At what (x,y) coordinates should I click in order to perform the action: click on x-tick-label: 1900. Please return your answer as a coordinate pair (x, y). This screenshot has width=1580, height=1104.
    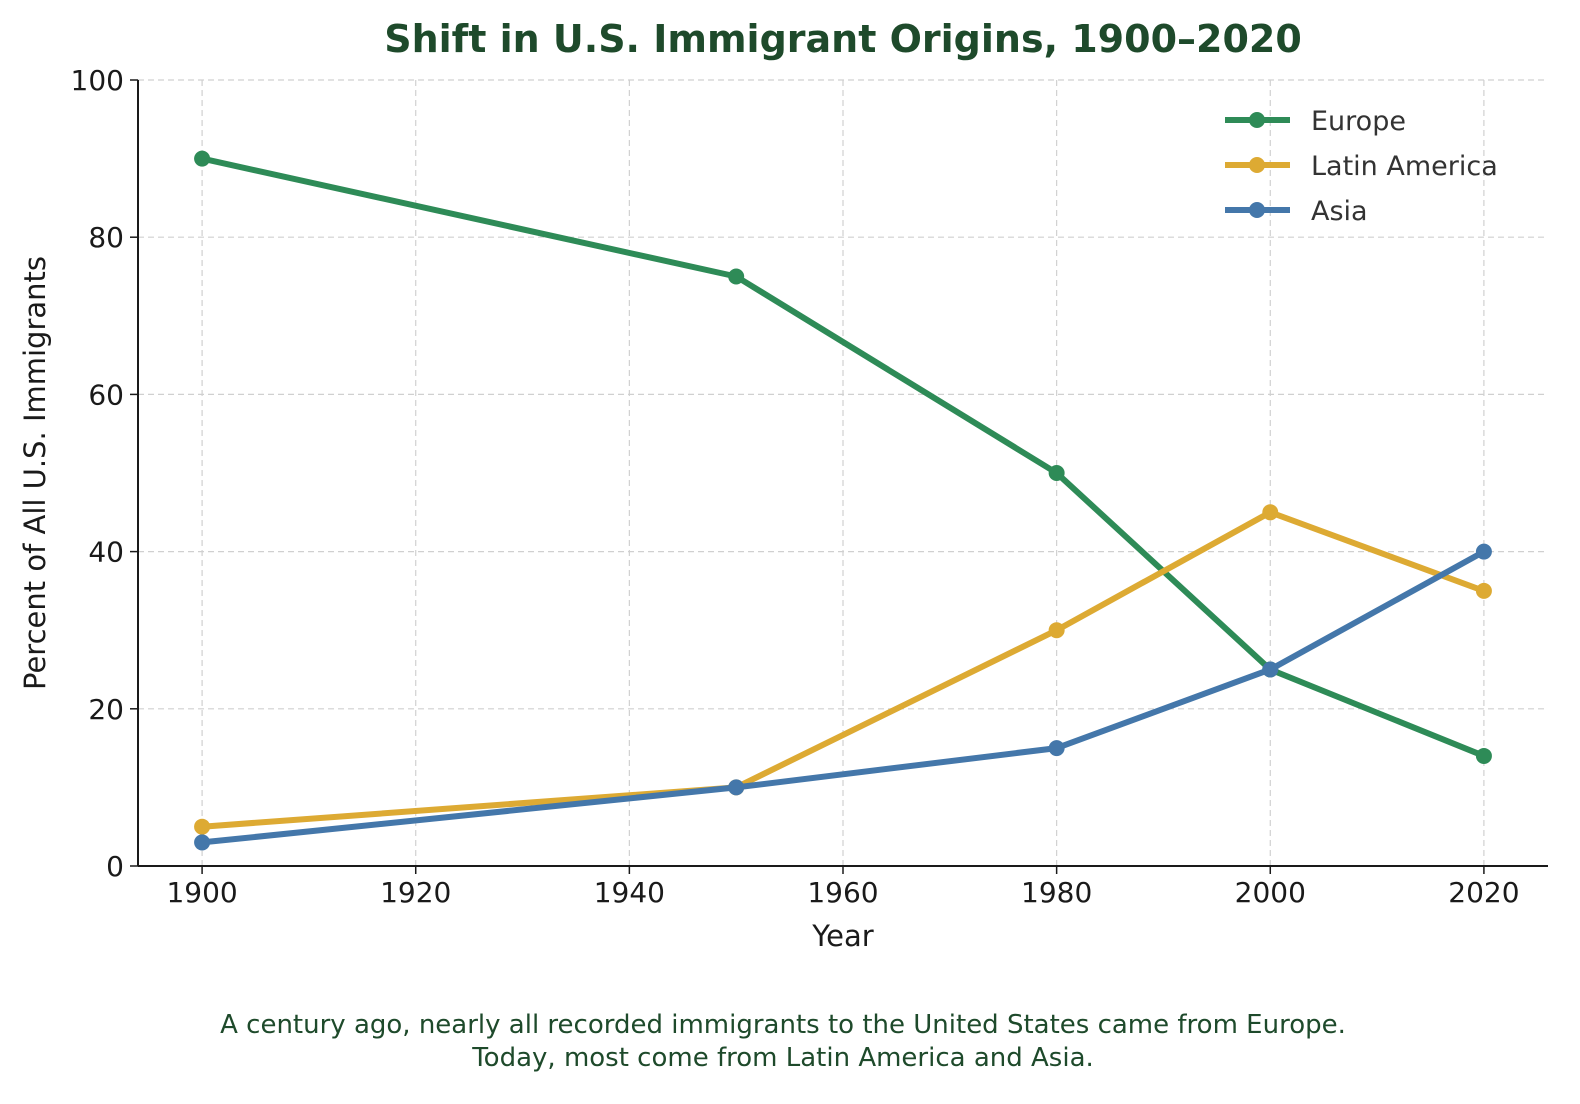
    Looking at the image, I should click on (201, 892).